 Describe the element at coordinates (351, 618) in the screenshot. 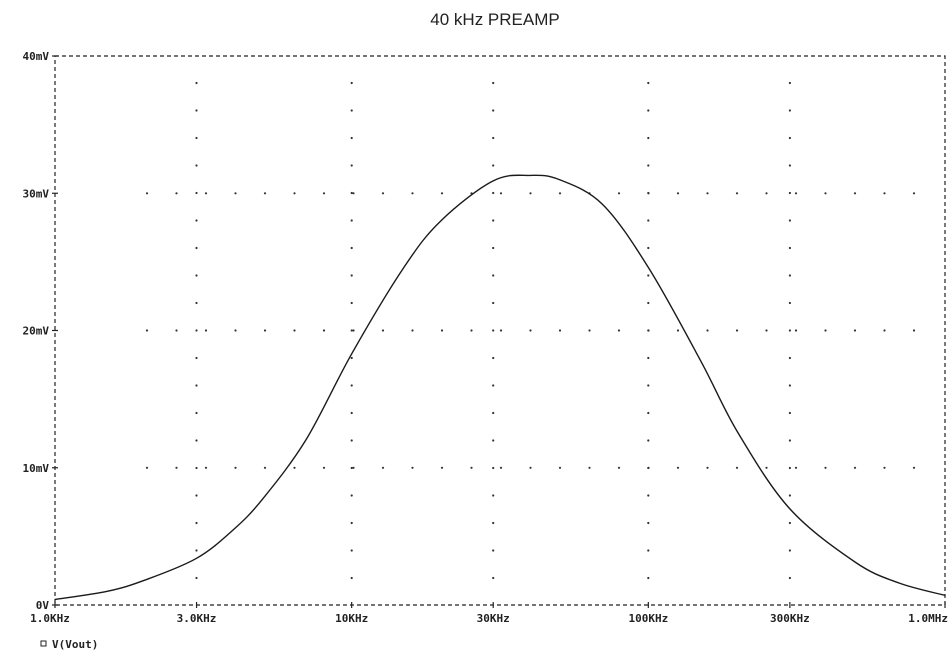

I see `x-tick-label: 10KHz` at that location.